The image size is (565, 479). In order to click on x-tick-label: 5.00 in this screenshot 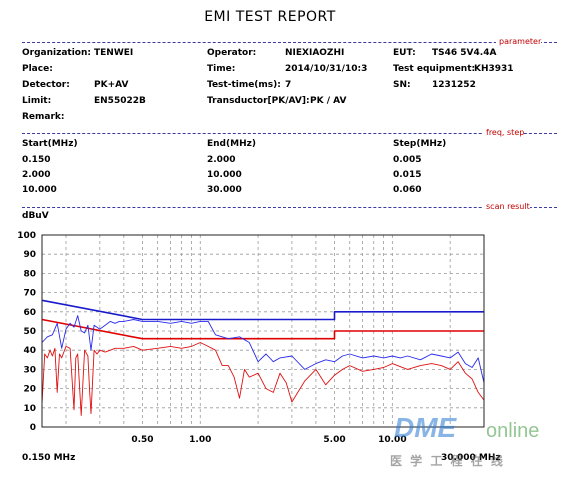, I will do `click(334, 440)`.